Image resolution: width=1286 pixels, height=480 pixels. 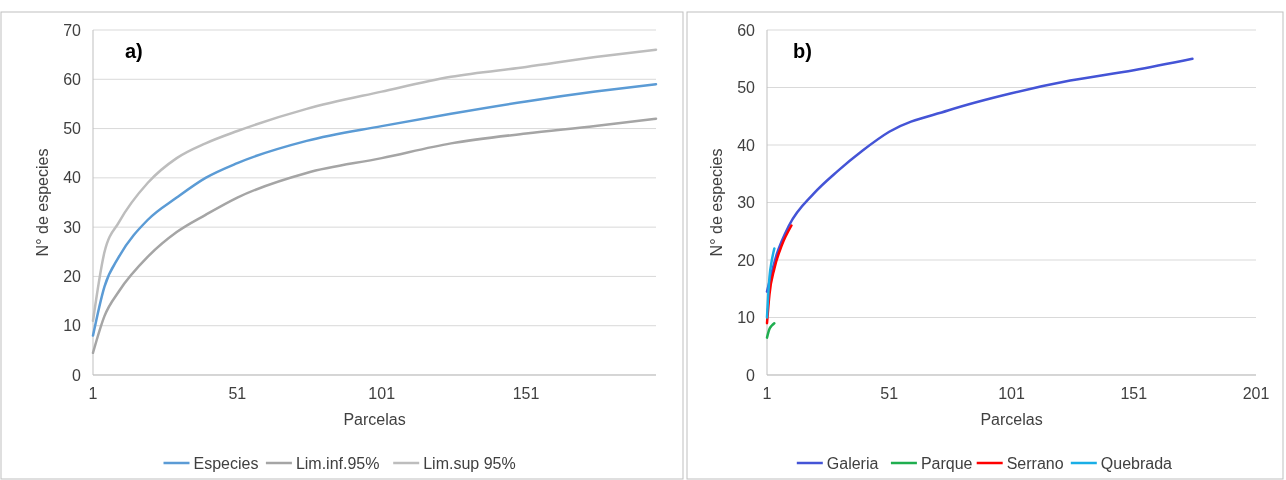 What do you see at coordinates (1136, 463) in the screenshot?
I see `legend-label: Quebrada` at bounding box center [1136, 463].